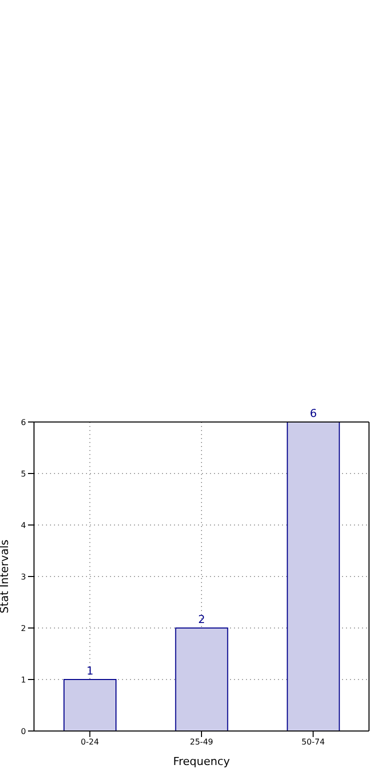 Image resolution: width=390 pixels, height=780 pixels. I want to click on y-tick-label: 0, so click(23, 731).